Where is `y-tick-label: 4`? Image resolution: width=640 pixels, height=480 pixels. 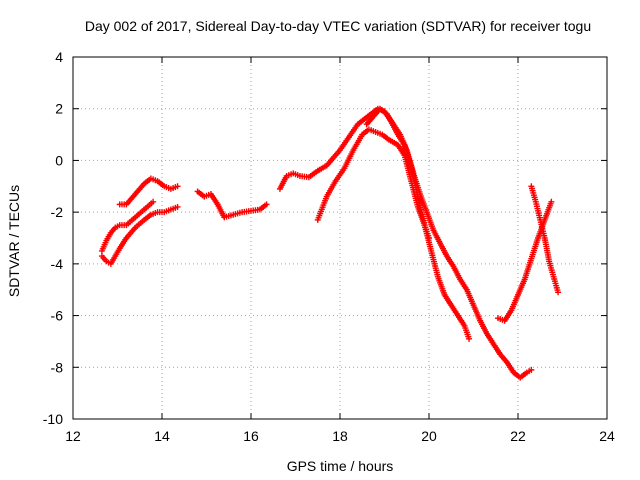 y-tick-label: 4 is located at coordinates (59, 57).